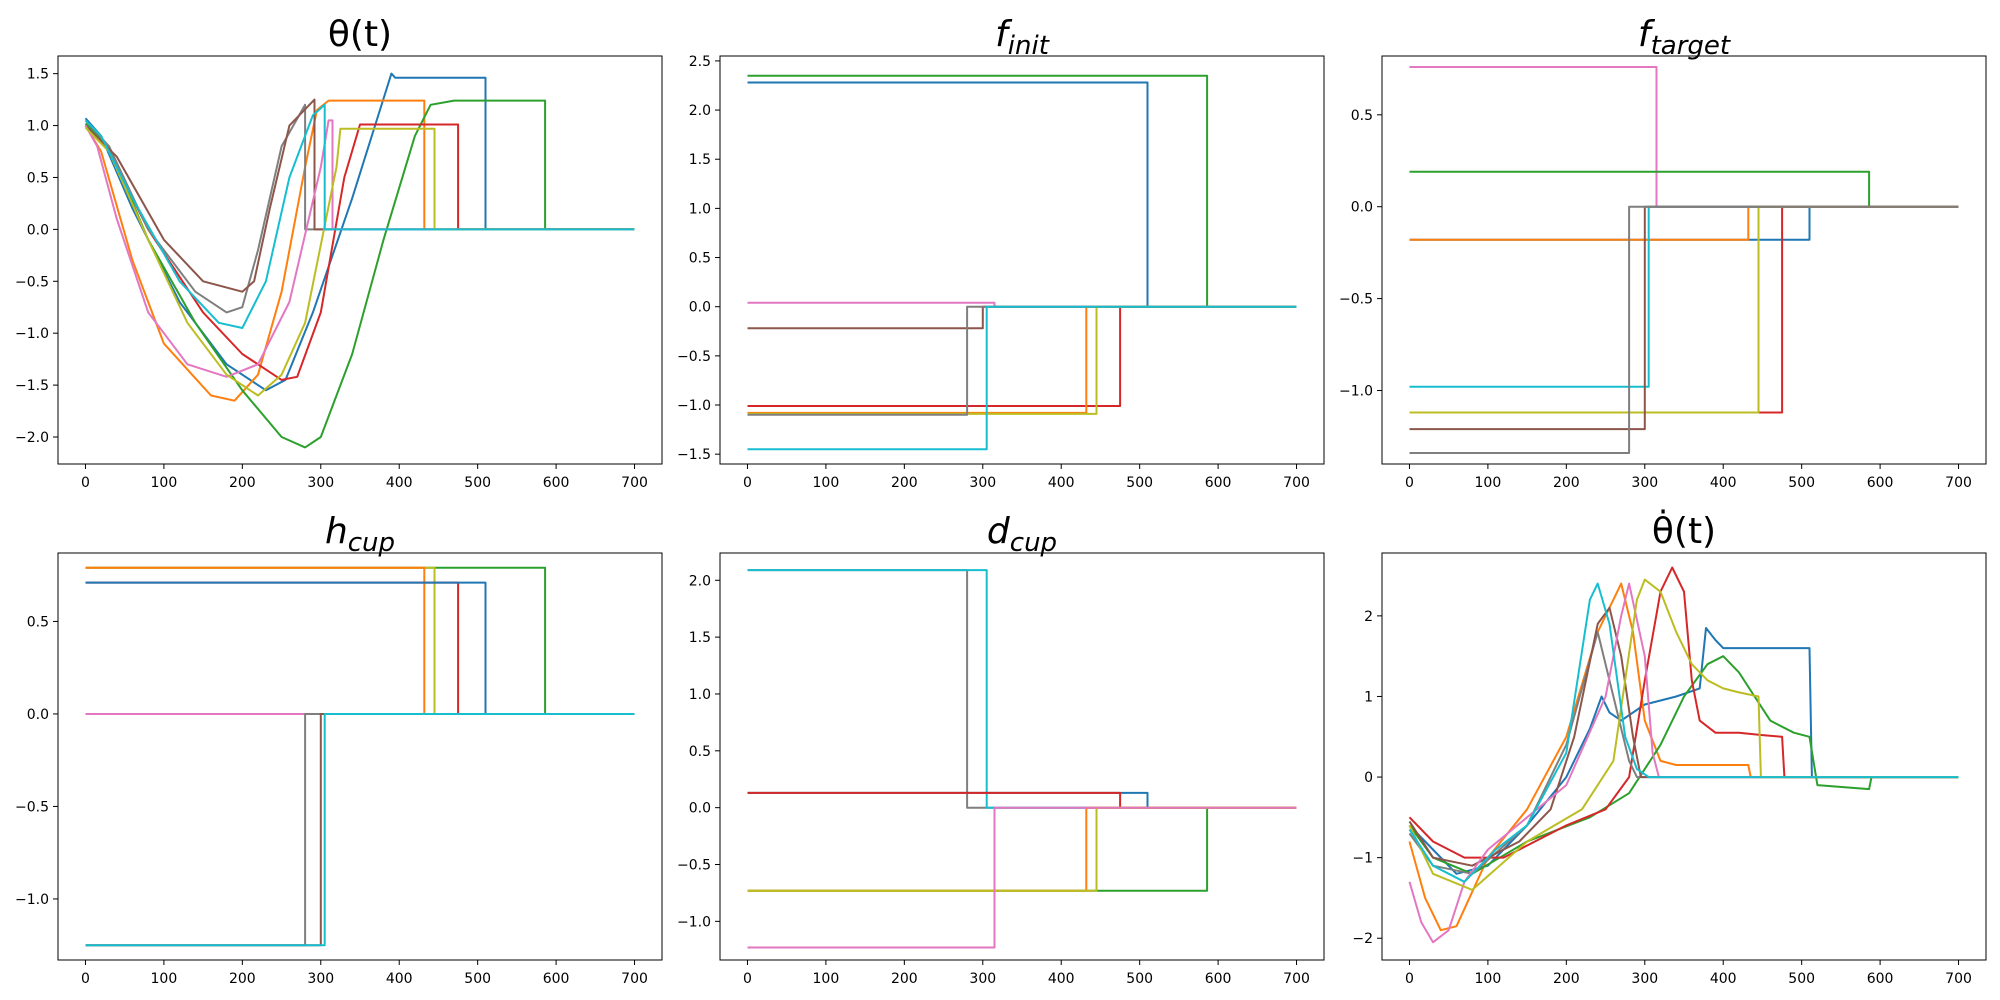 The height and width of the screenshot is (1000, 2000). Describe the element at coordinates (1368, 697) in the screenshot. I see `y-tick-label: 1` at that location.